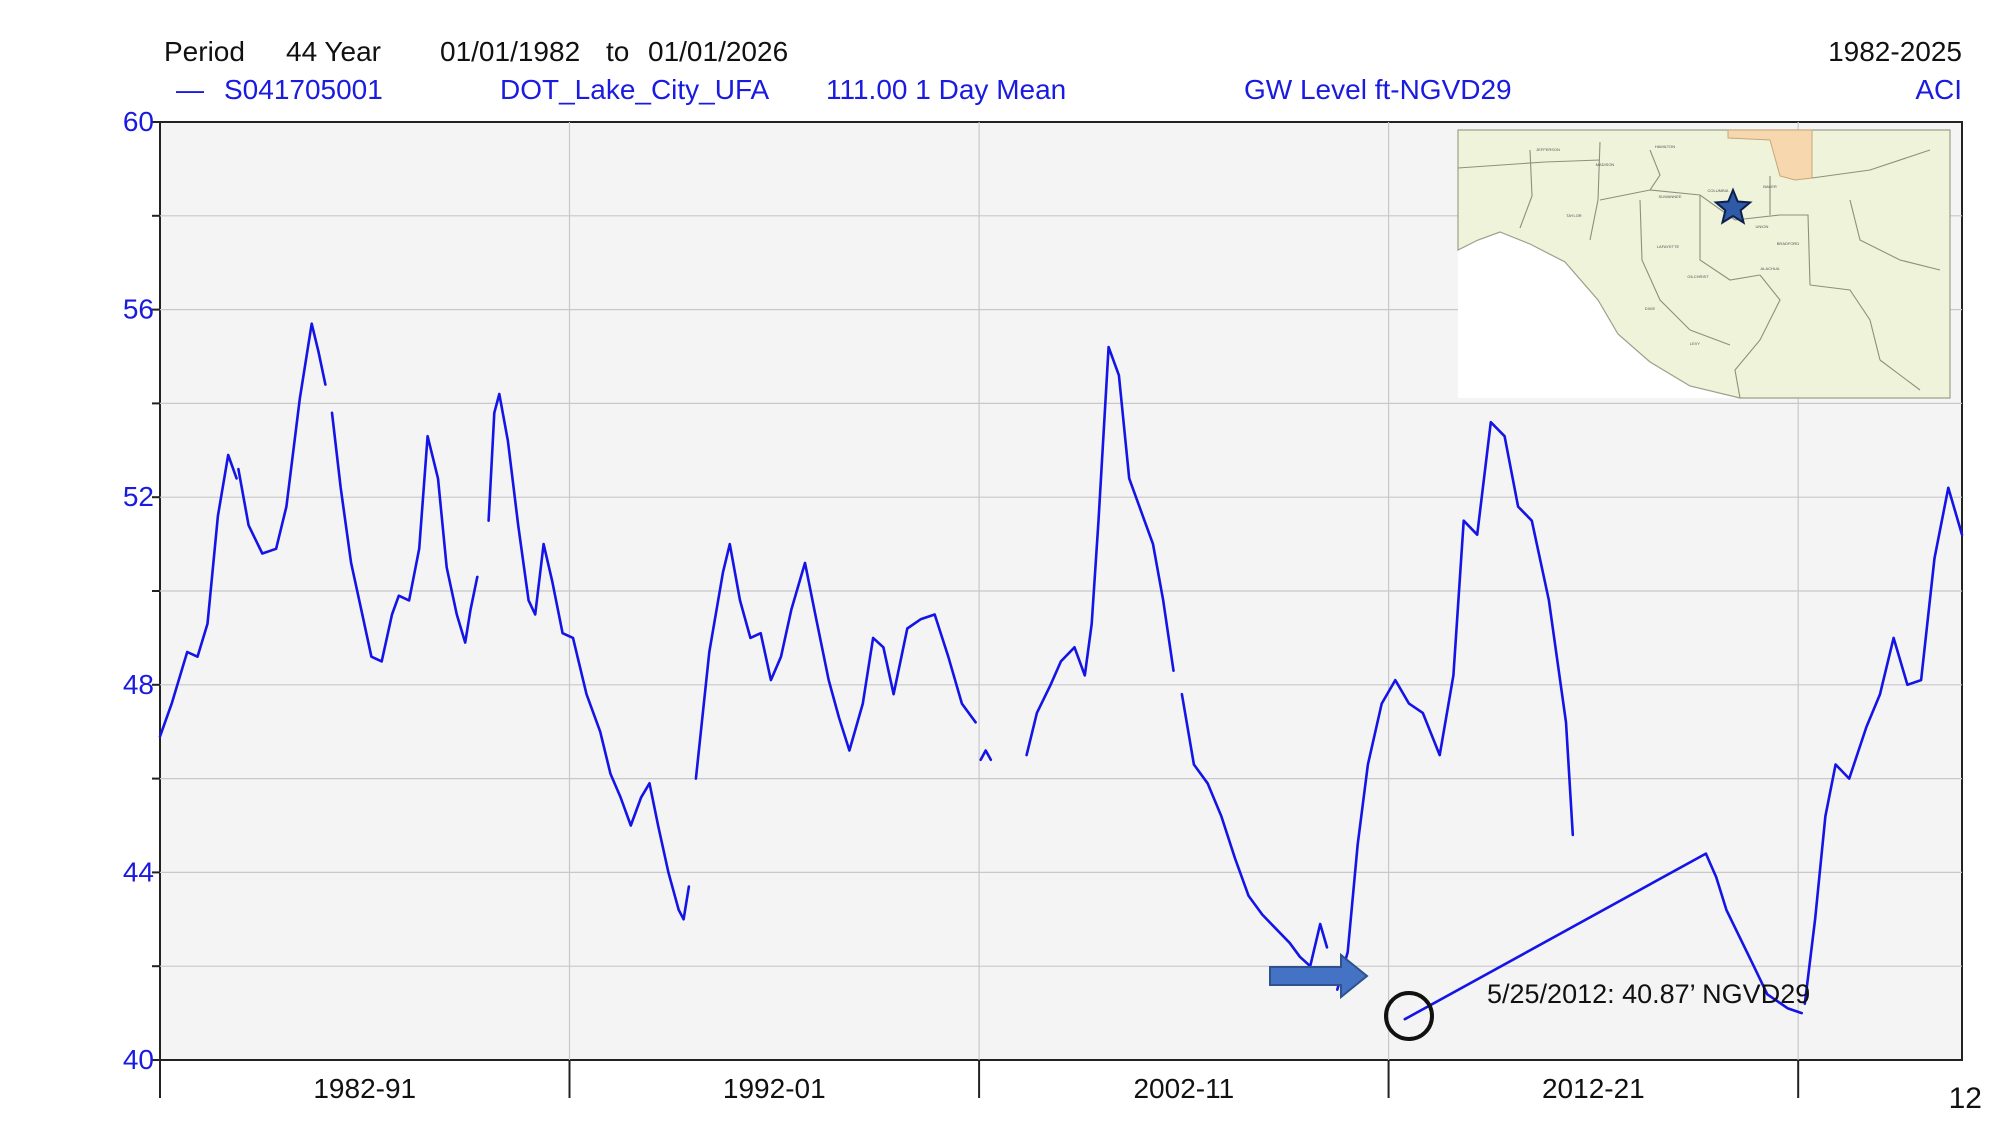 This screenshot has width=2000, height=1125. Describe the element at coordinates (718, 51) in the screenshot. I see `date-end: 01/01/2026` at that location.